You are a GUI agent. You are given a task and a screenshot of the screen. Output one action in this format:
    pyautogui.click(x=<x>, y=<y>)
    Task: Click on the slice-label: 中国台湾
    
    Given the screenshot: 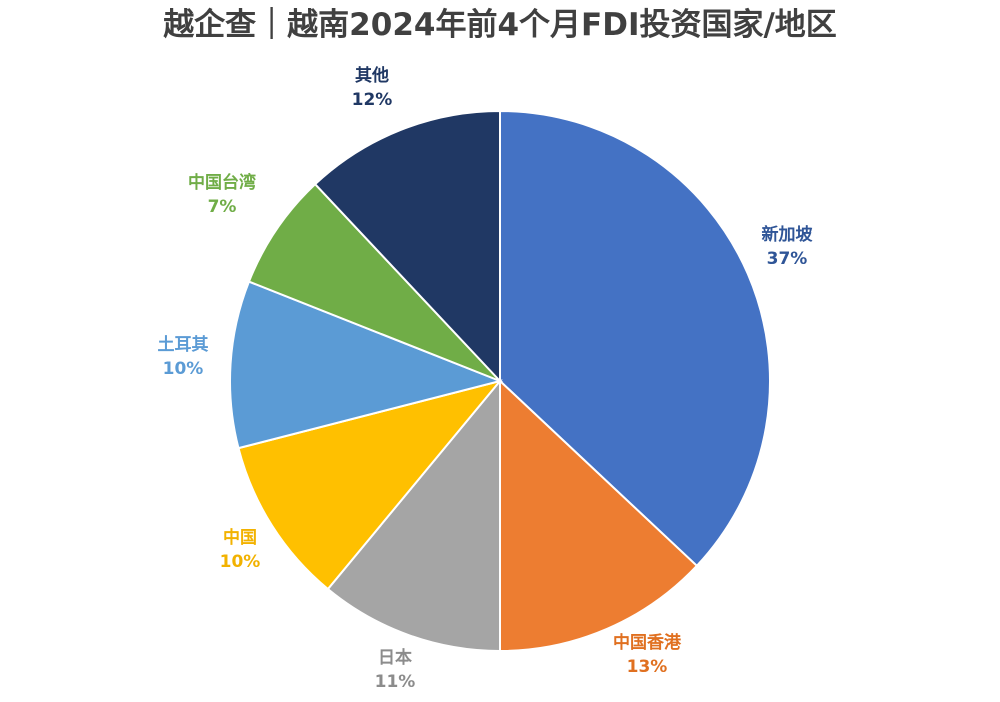 What is the action you would take?
    pyautogui.click(x=222, y=182)
    